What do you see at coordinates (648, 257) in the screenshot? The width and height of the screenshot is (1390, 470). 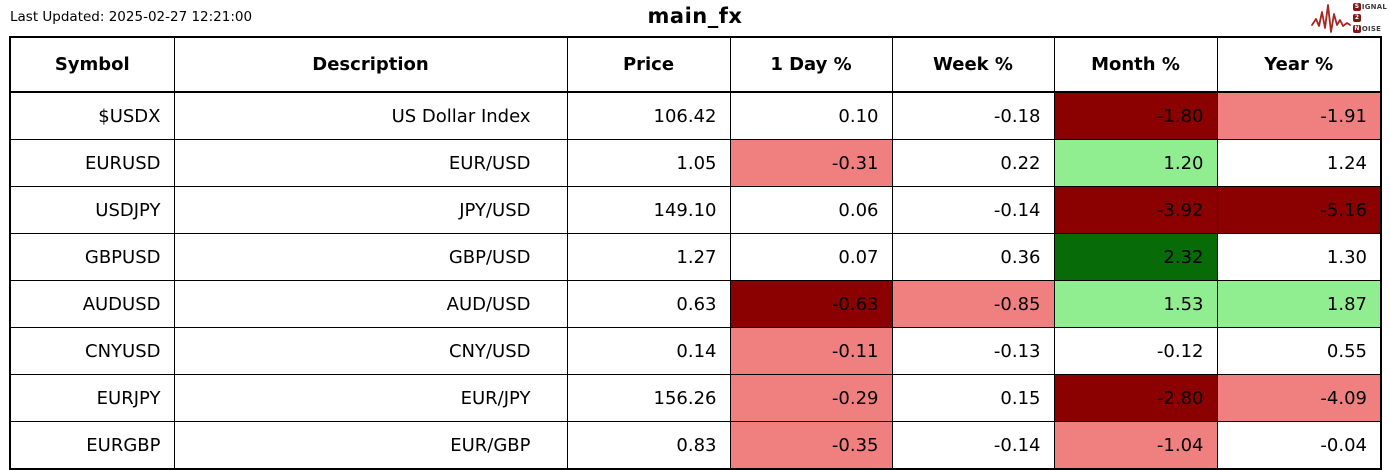 I see `cell-price: 1.27` at bounding box center [648, 257].